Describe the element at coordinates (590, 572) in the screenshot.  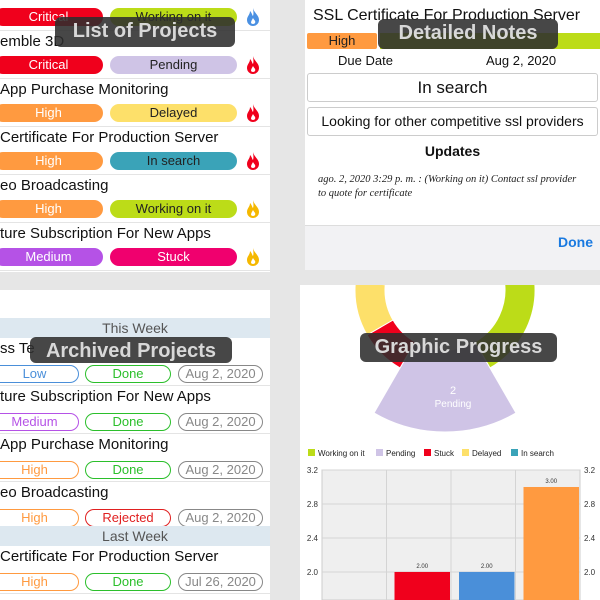
I see `y2-tick-label: 2.0` at that location.